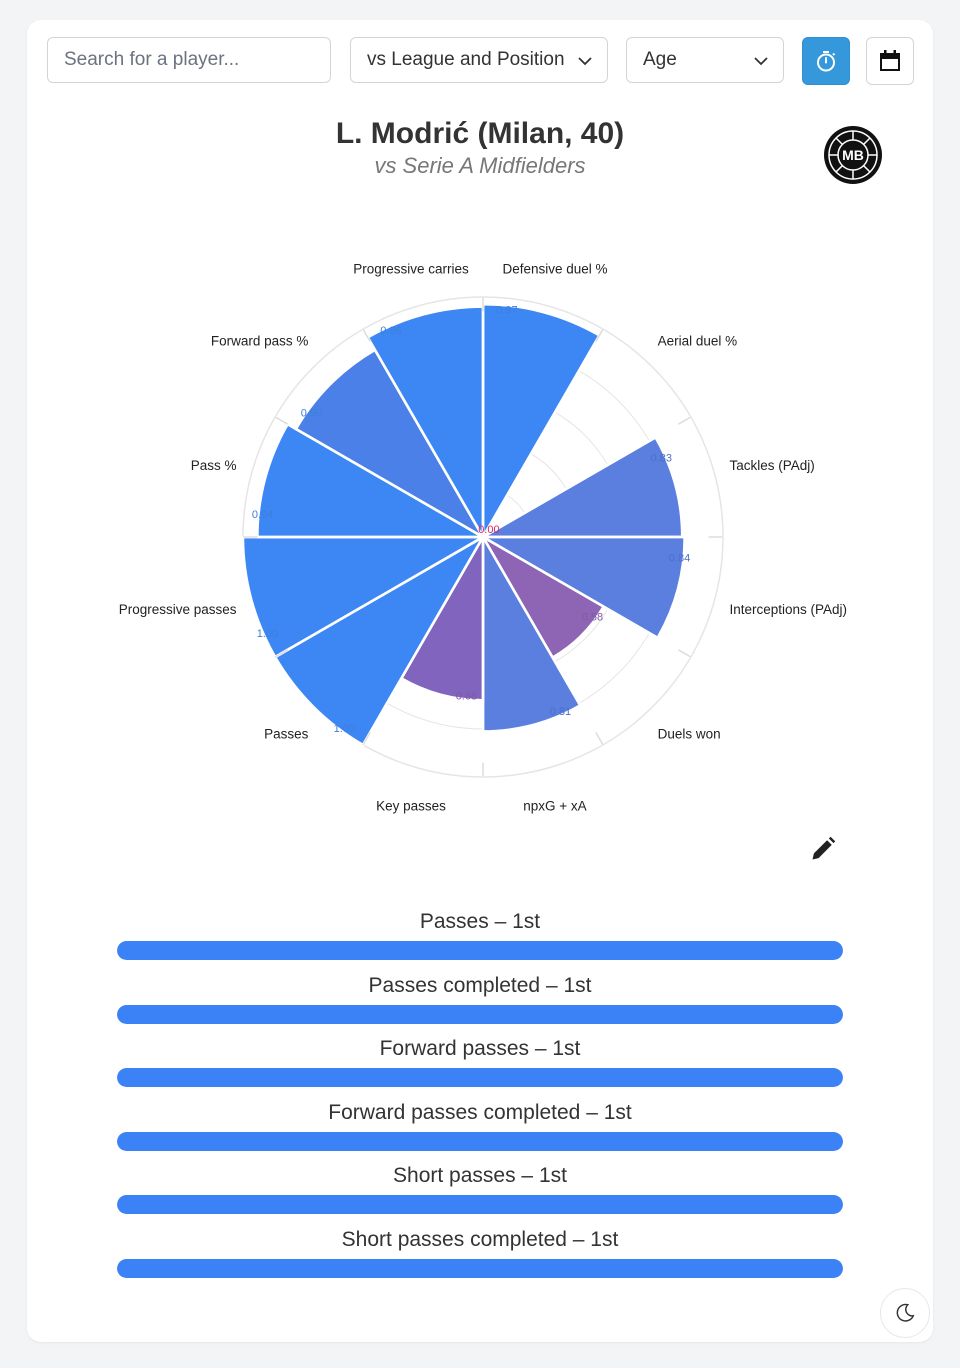 The height and width of the screenshot is (1368, 960). What do you see at coordinates (286, 734) in the screenshot?
I see `category-label: Passes` at bounding box center [286, 734].